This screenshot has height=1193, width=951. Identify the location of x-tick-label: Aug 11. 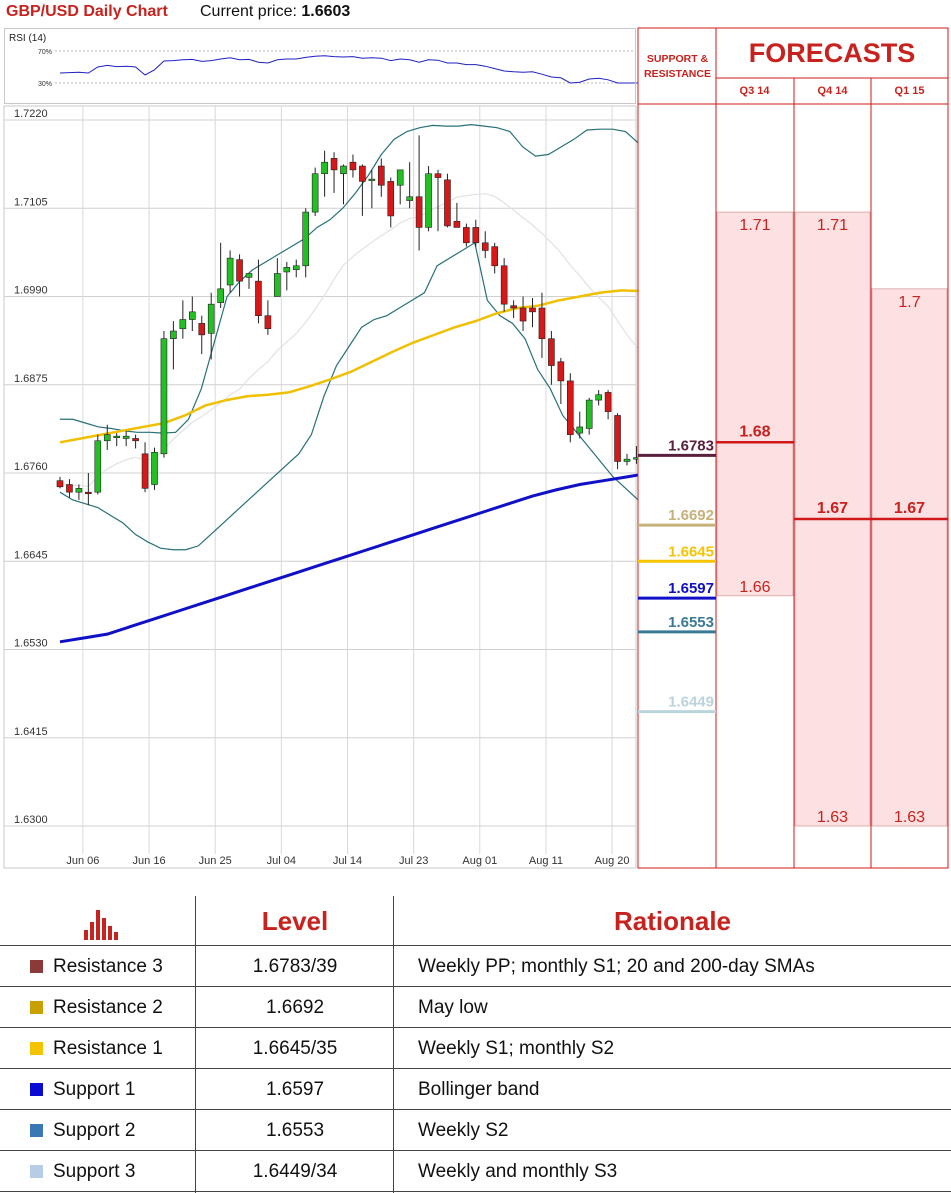
(546, 861).